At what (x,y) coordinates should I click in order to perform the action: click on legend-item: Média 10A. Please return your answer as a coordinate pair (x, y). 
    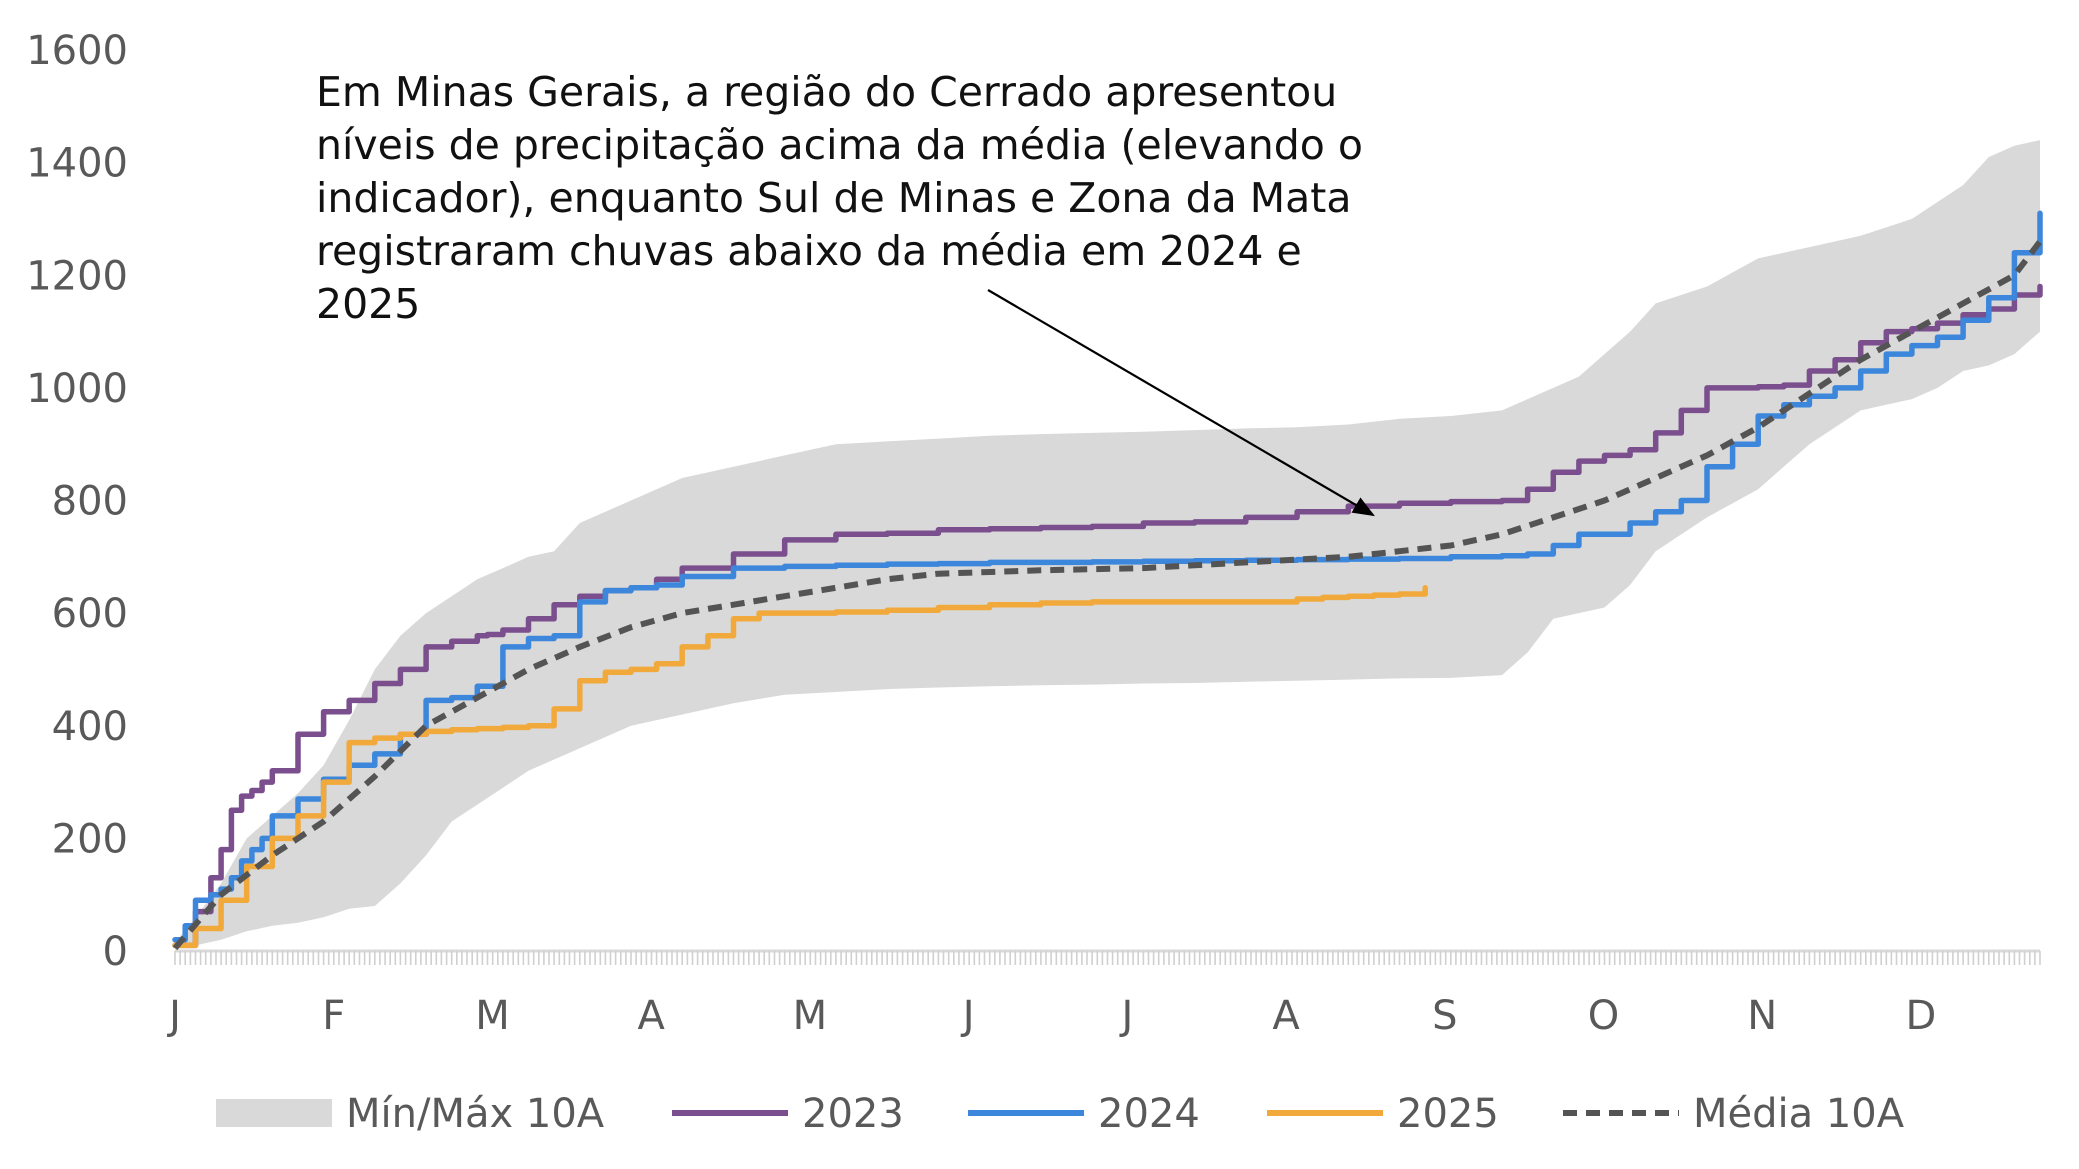
    Looking at the image, I should click on (1734, 1114).